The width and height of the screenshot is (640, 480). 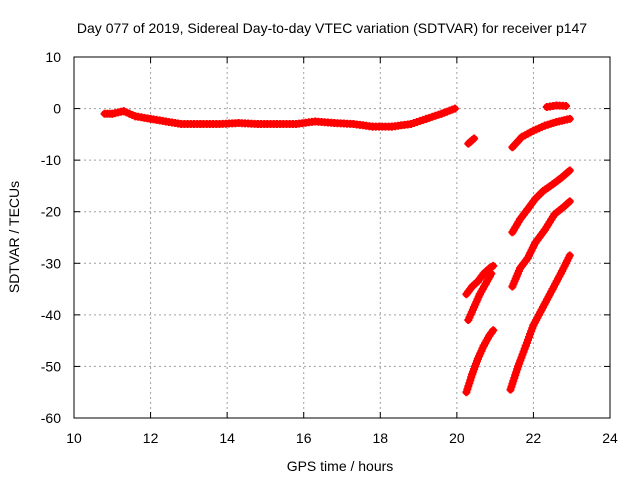 I want to click on y-tick-label: -30, so click(x=51, y=263).